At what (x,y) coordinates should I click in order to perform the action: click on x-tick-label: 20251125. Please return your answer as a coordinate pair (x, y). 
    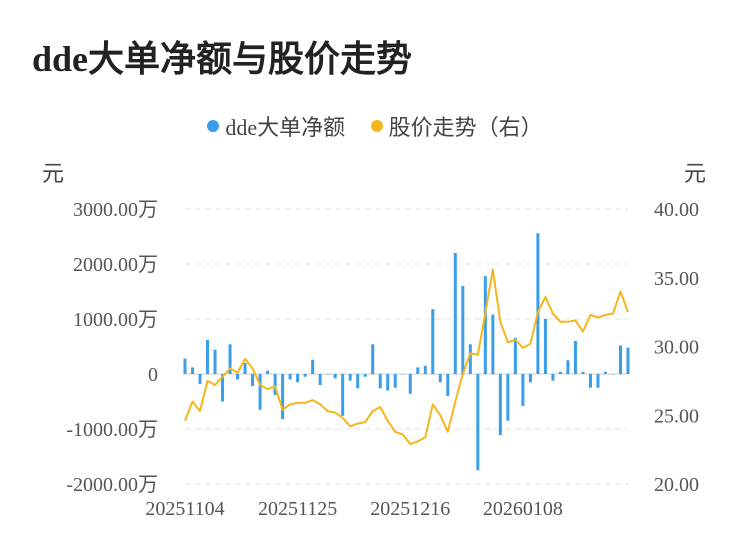
    Looking at the image, I should click on (297, 509).